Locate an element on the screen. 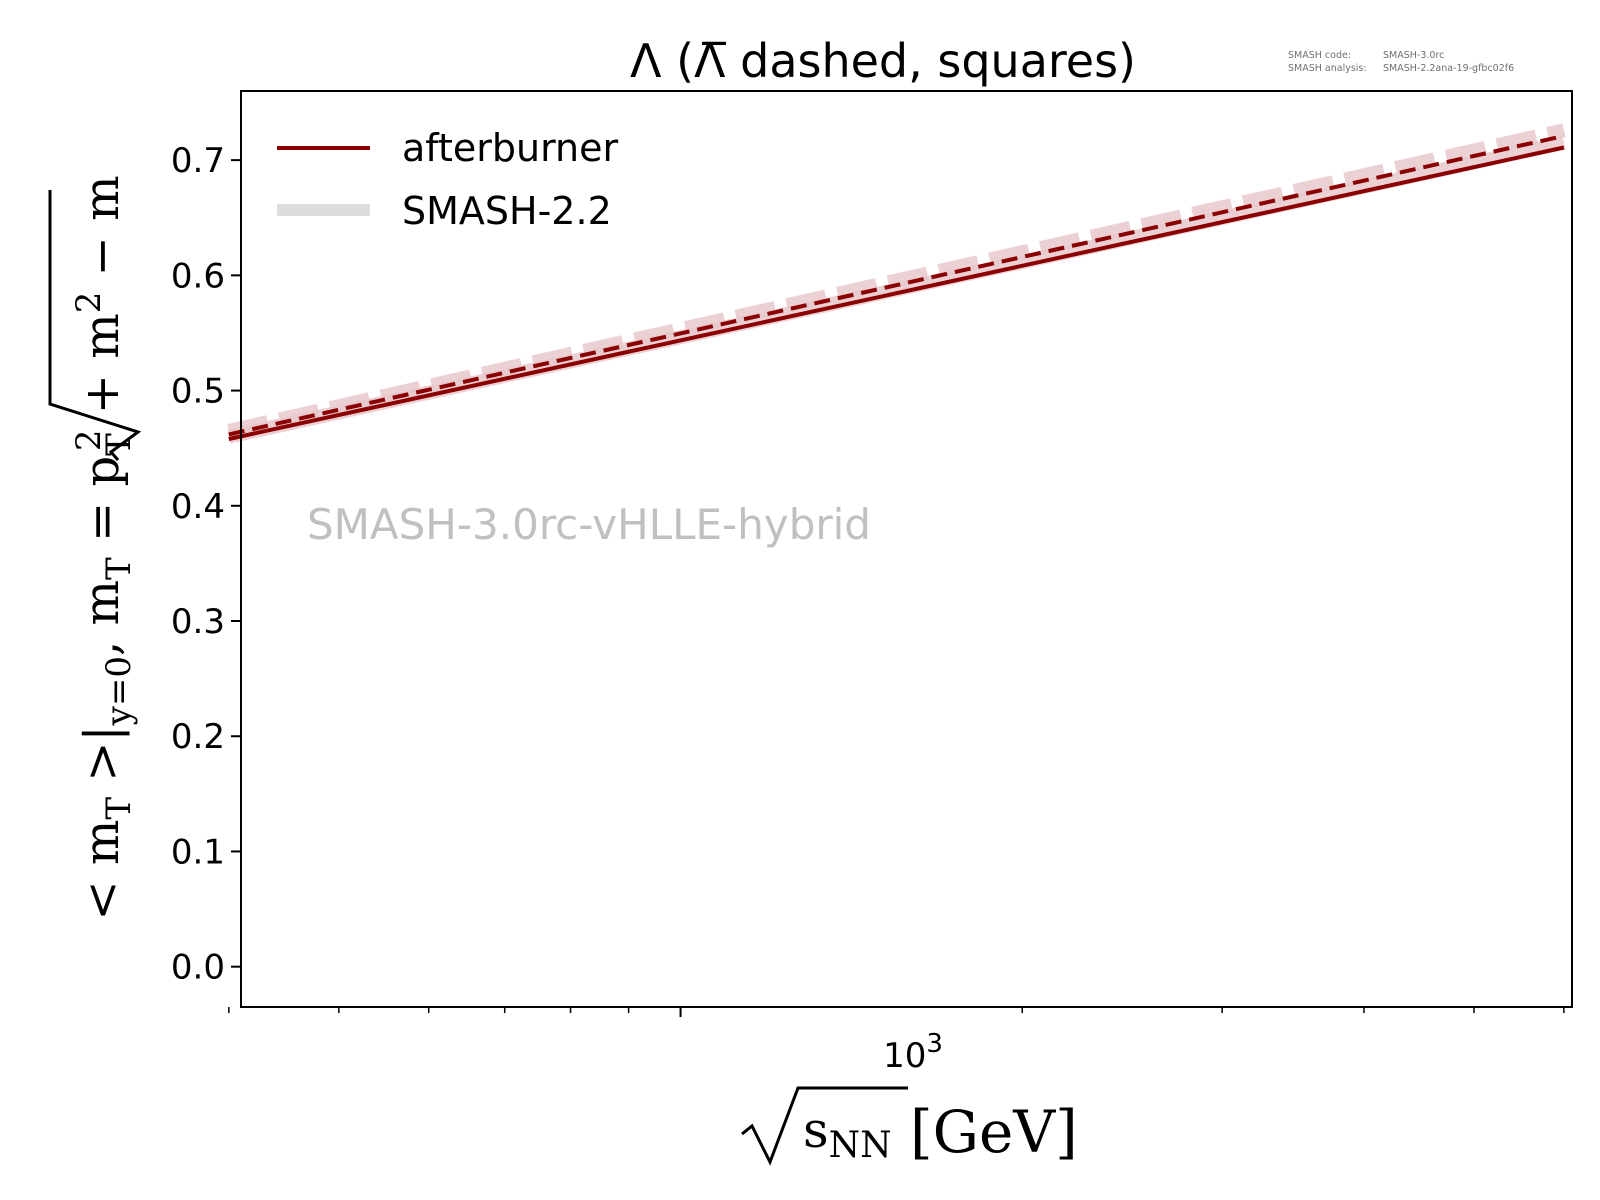 The height and width of the screenshot is (1200, 1600). meta-code-label: SMASH code: is located at coordinates (1319, 55).